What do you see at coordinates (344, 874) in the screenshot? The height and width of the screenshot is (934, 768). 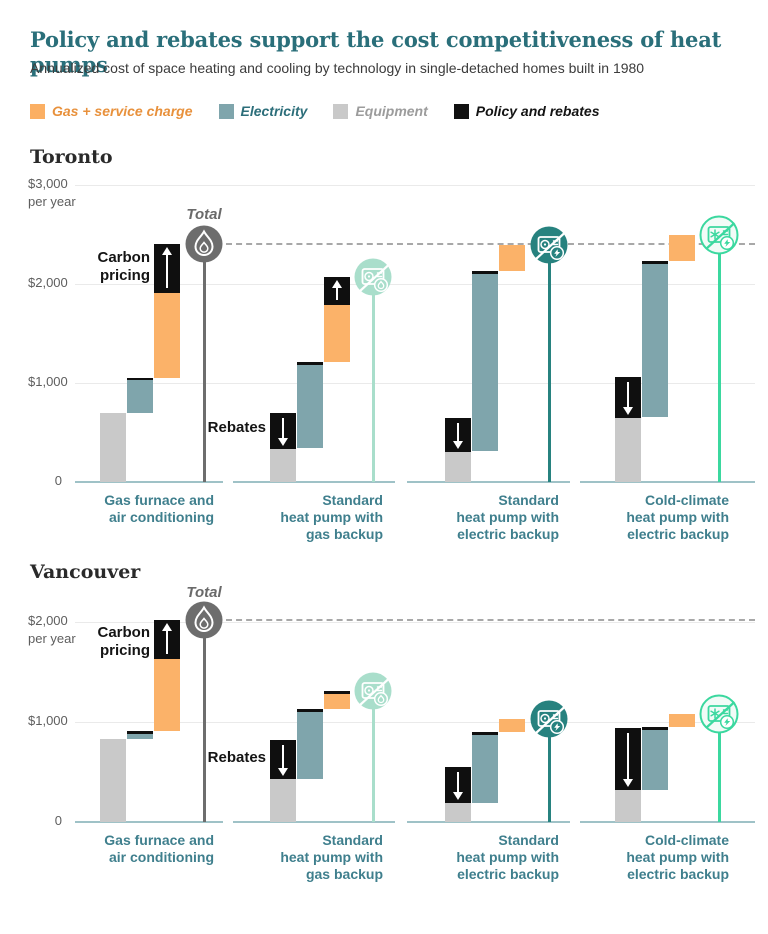 I see `category-label-line: gas backup` at bounding box center [344, 874].